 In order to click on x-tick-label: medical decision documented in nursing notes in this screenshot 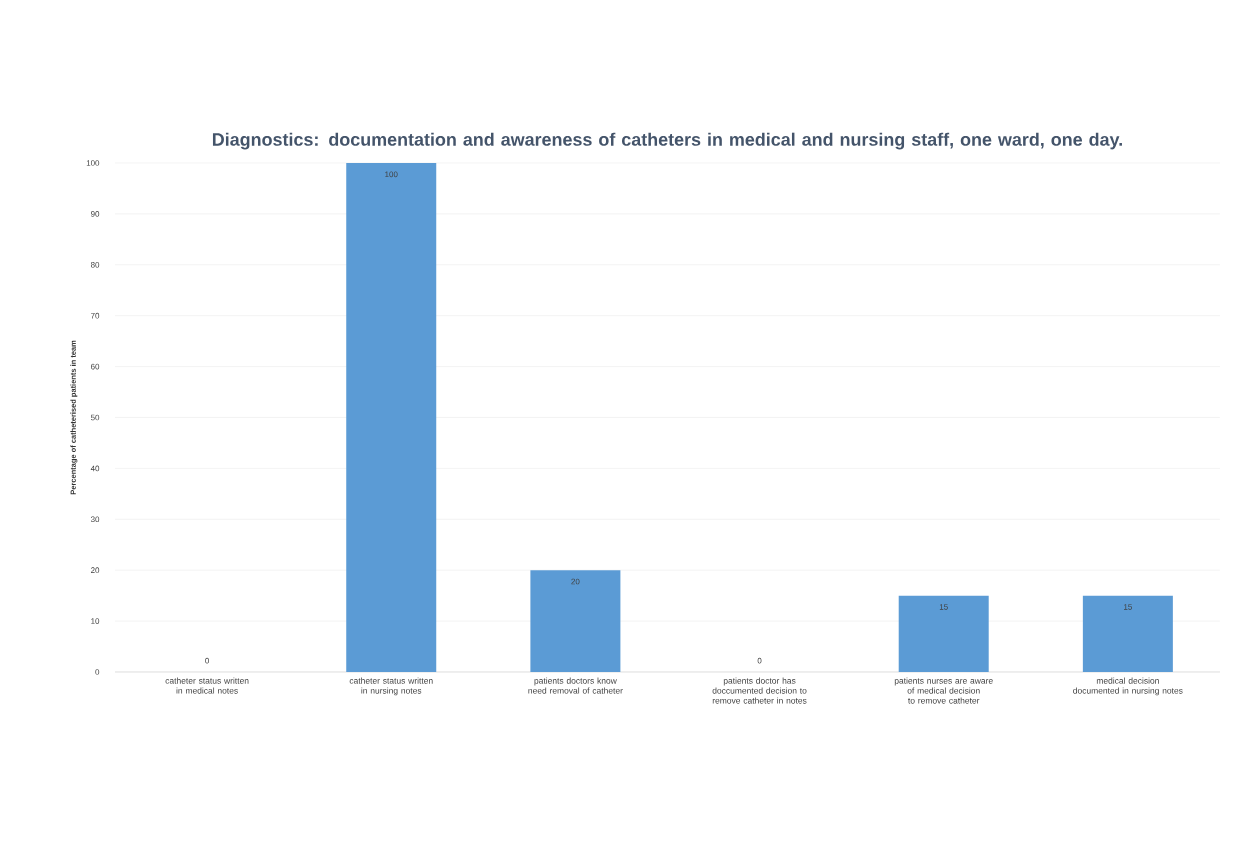, I will do `click(1128, 686)`.